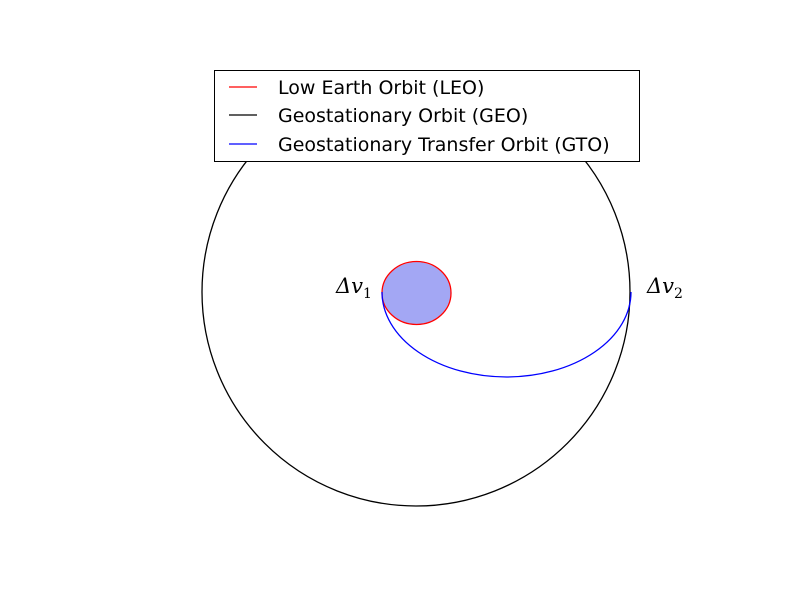  What do you see at coordinates (416, 293) in the screenshot?
I see `earth-disk` at bounding box center [416, 293].